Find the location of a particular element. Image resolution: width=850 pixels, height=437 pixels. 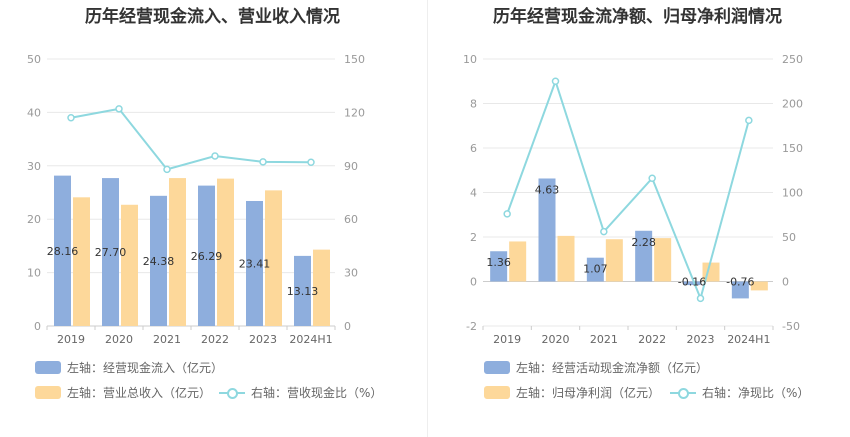

bar-data-label: 28.16 is located at coordinates (63, 251).